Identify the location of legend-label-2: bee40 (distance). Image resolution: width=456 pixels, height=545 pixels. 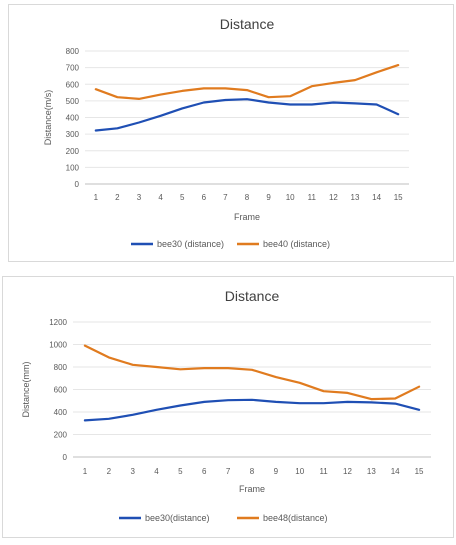
(296, 244).